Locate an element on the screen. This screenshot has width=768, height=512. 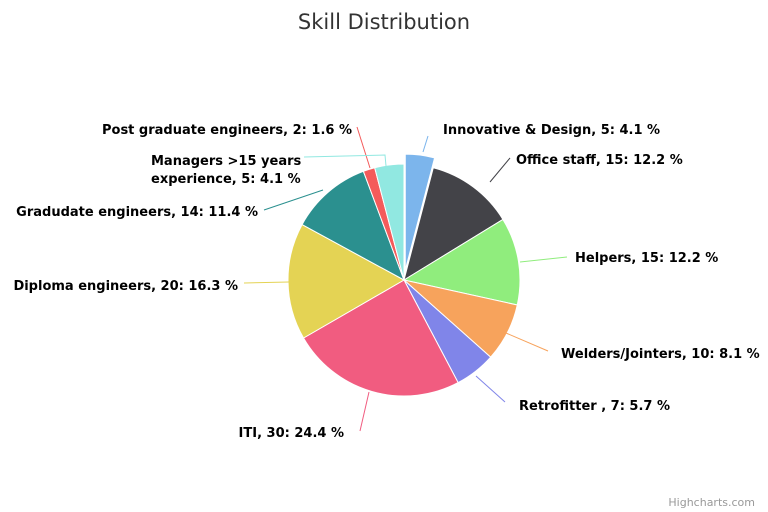
pie-slice-innovative-design is located at coordinates (420, 212).